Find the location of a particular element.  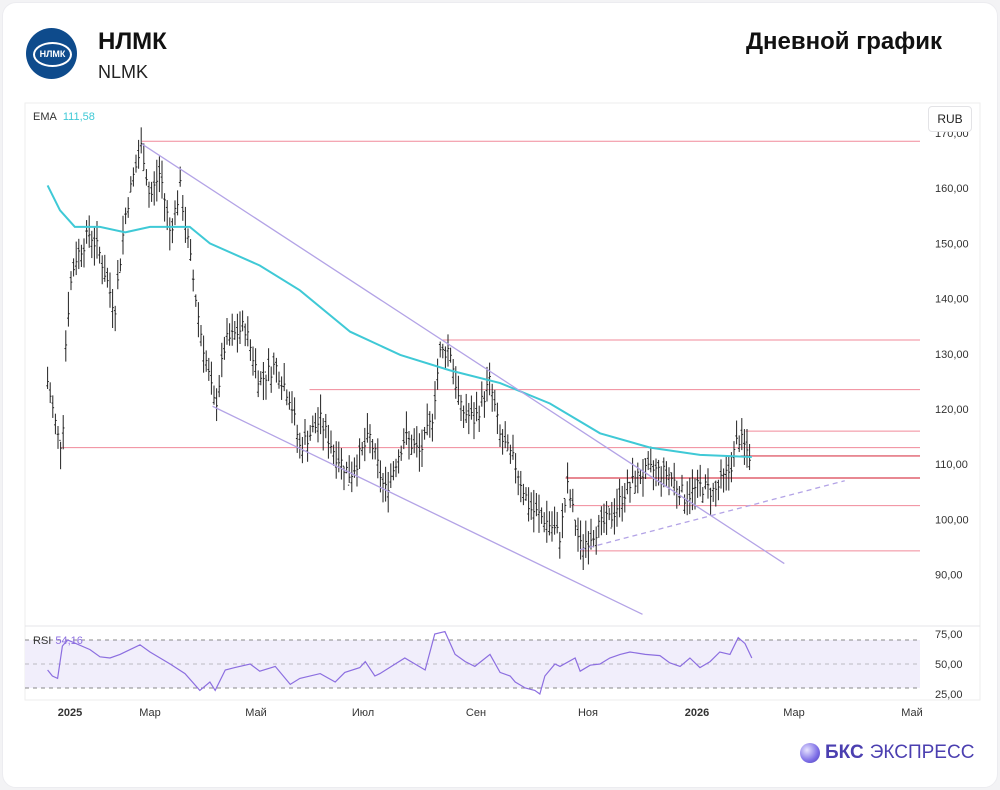

ema-legend: EMA 111,58 is located at coordinates (64, 117).